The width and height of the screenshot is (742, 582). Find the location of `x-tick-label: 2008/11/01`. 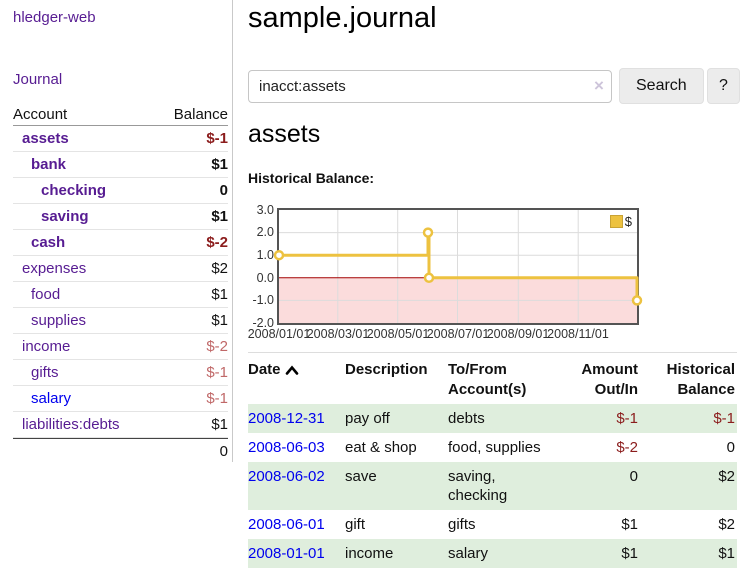

x-tick-label: 2008/11/01 is located at coordinates (578, 334).